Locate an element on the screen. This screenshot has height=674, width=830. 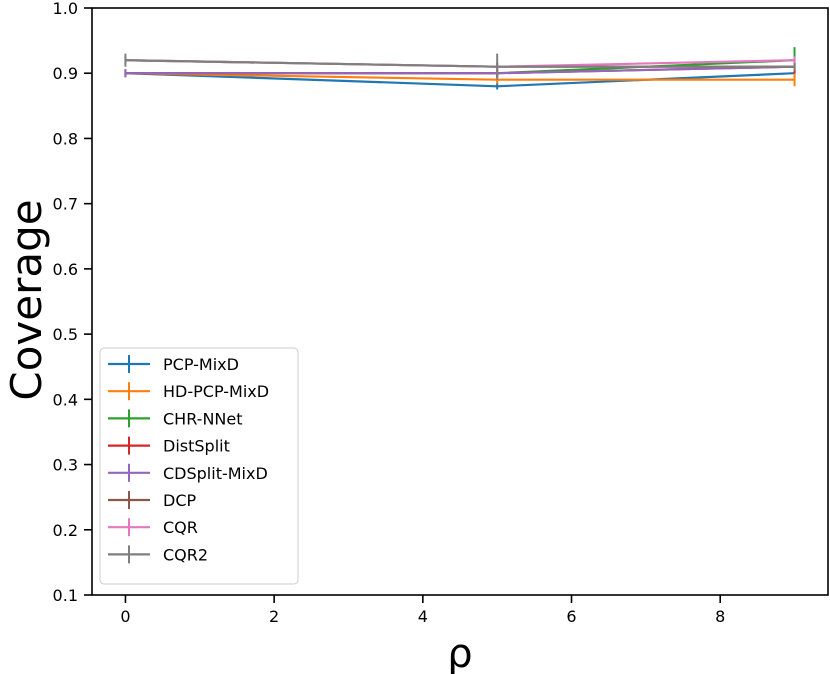
series-cqr2 is located at coordinates (460, 66).